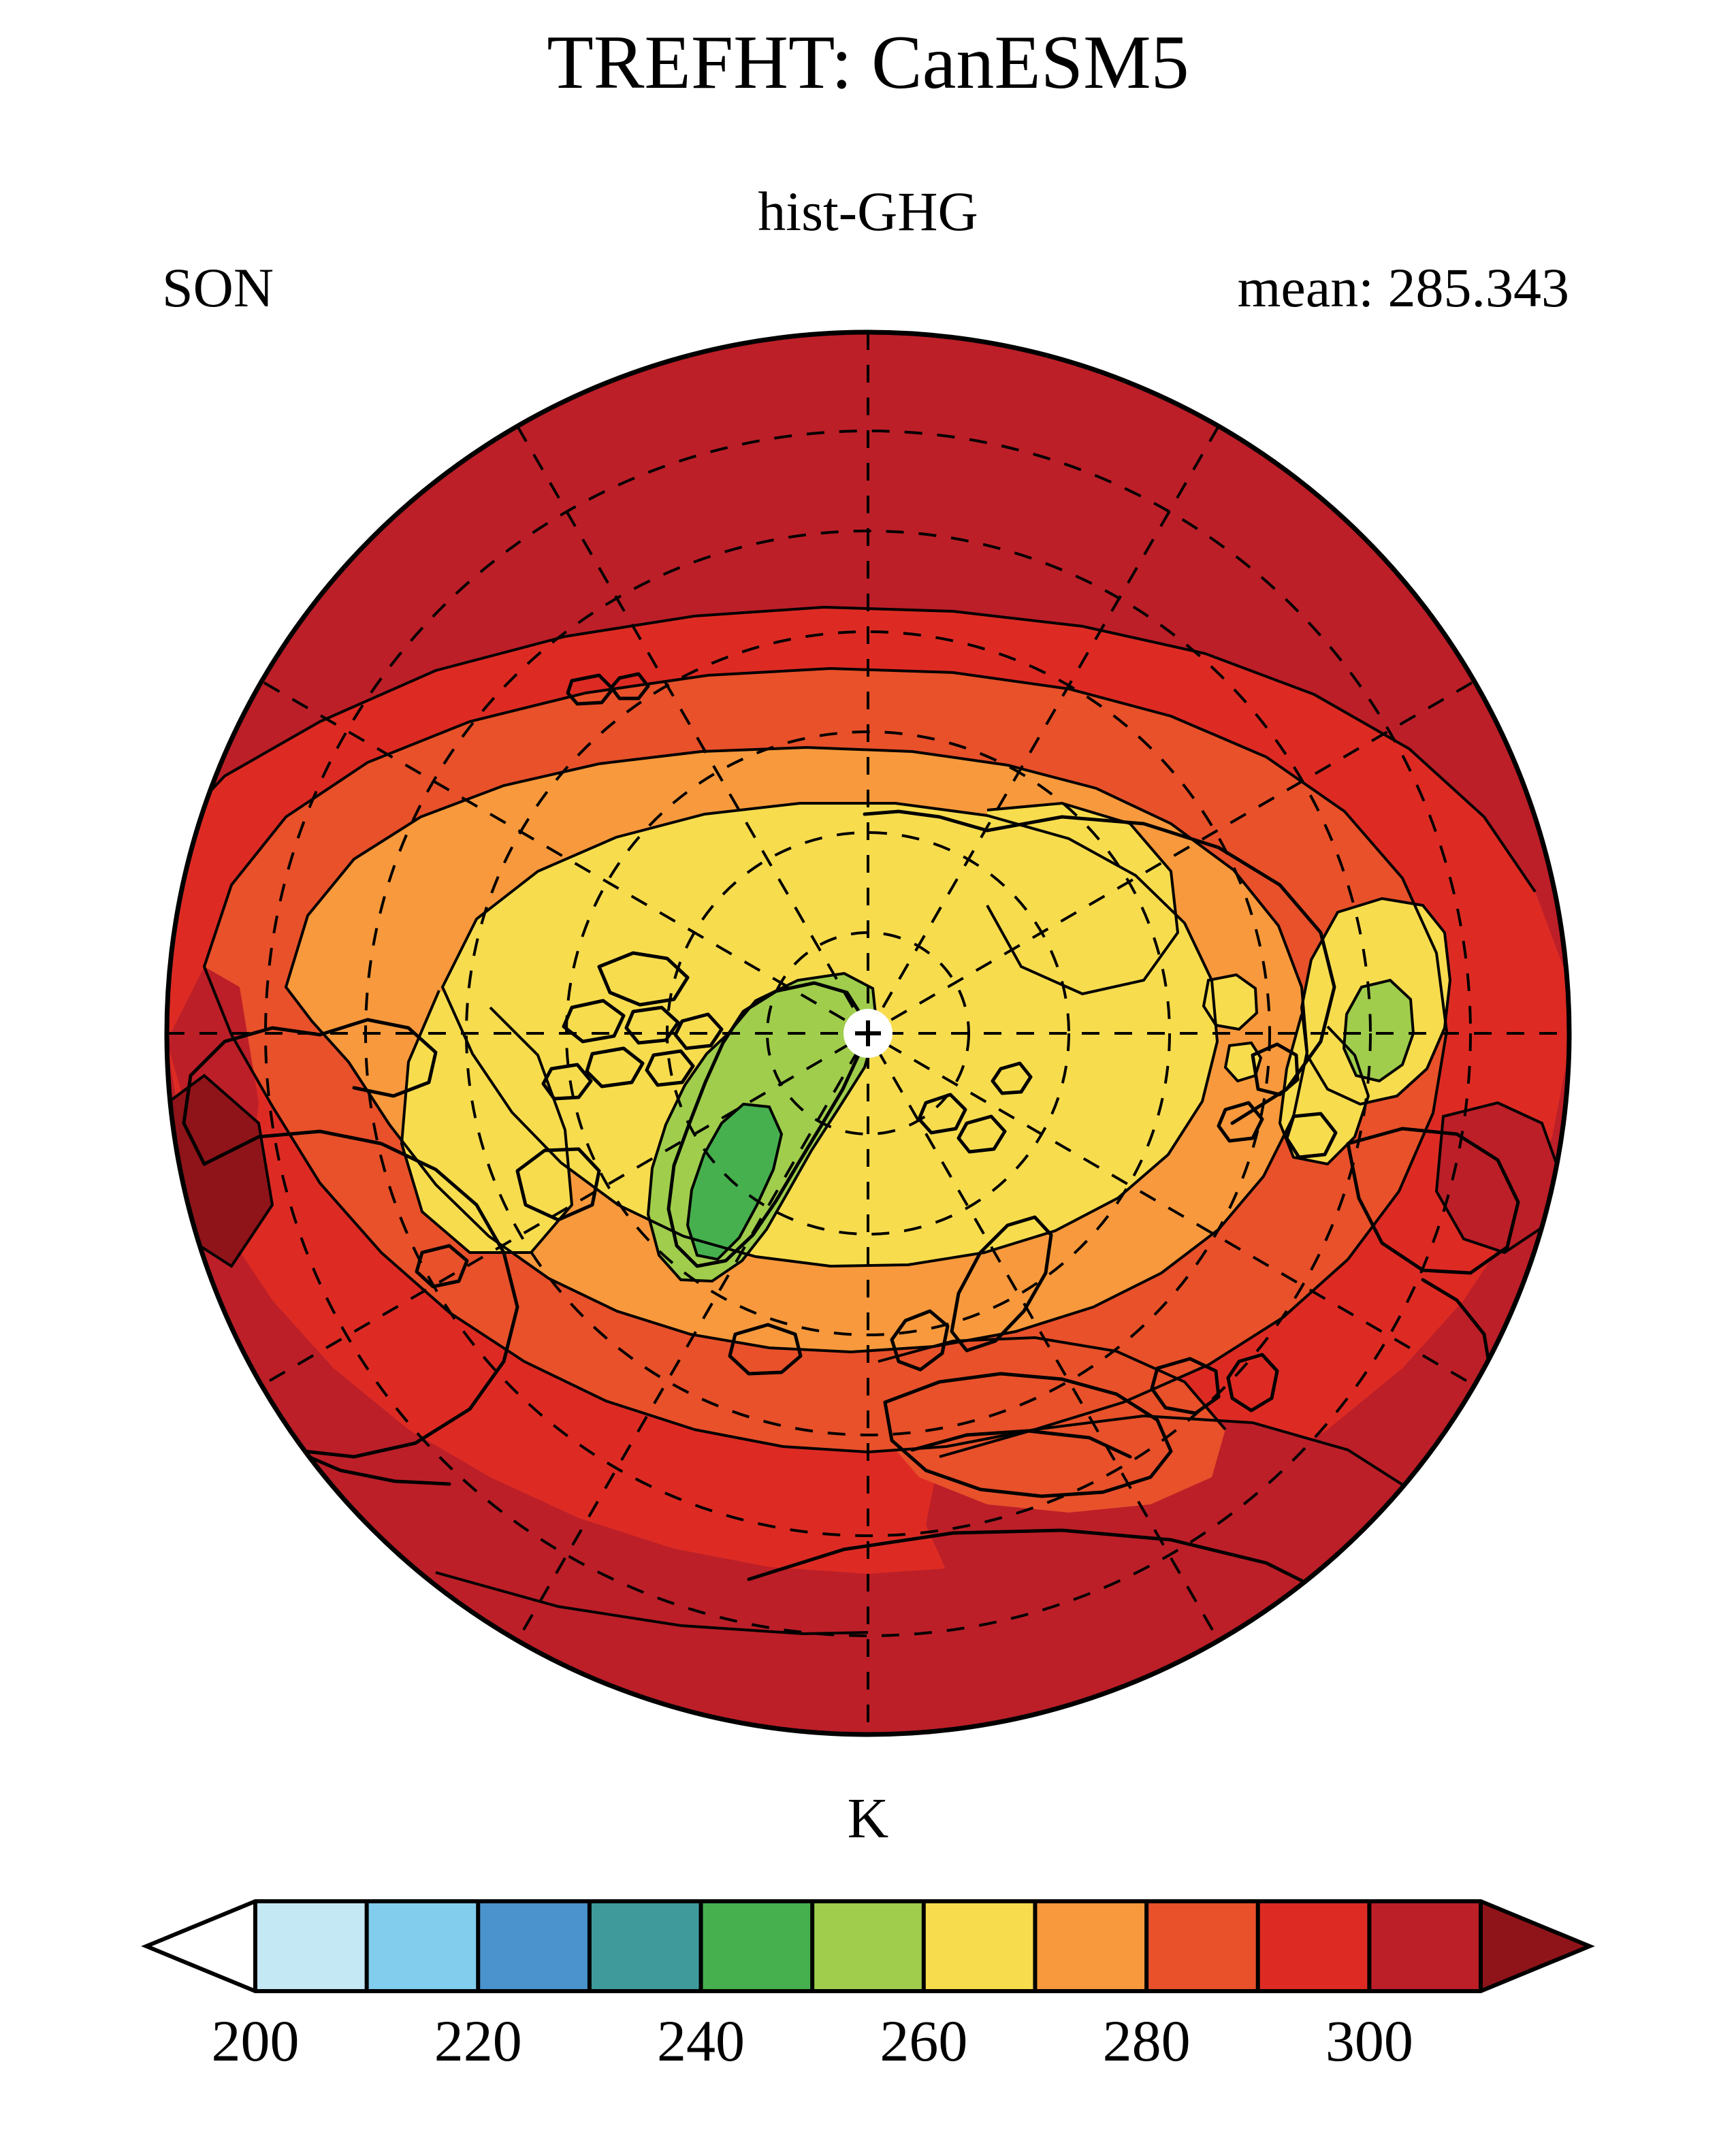 This screenshot has height=2130, width=1736. I want to click on colorbar-tick-label: 260, so click(924, 2040).